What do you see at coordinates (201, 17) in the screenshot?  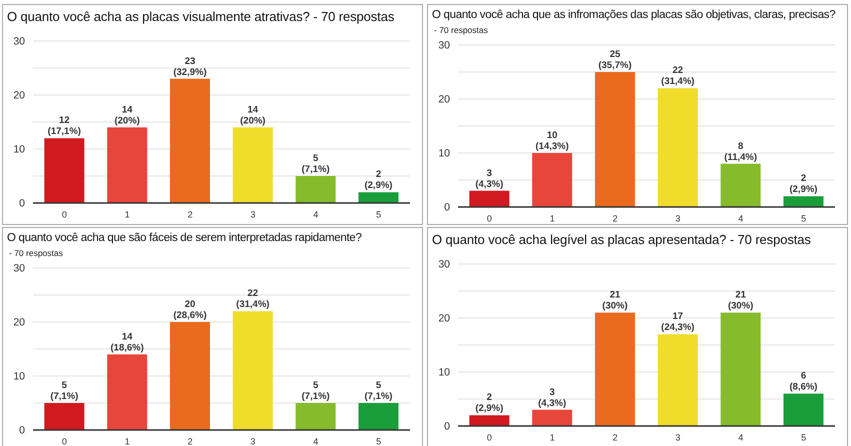 I see `chart-title: O quanto você acha as placas visualmente atrativas? - 70 respostas` at bounding box center [201, 17].